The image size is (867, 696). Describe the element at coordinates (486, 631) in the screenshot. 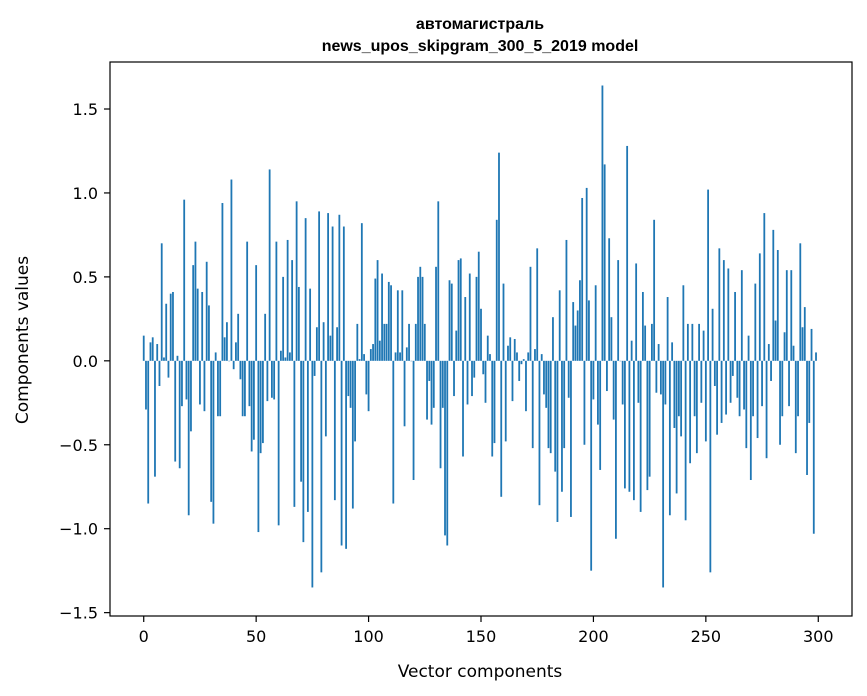

I see `x-axis-ticks: 0 50 100 150 200 250 300` at that location.